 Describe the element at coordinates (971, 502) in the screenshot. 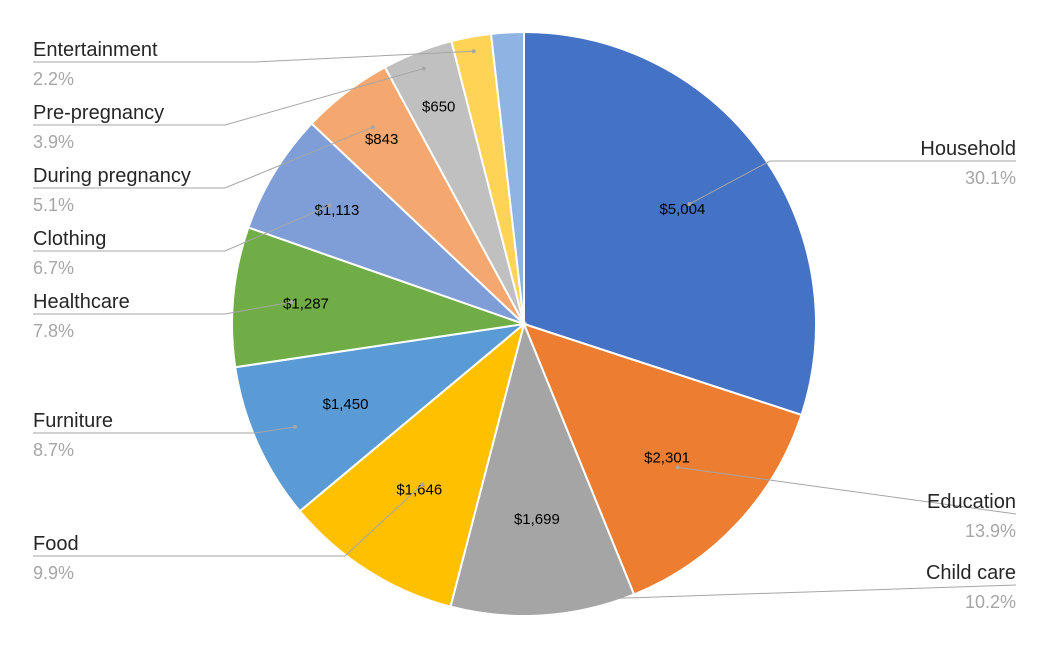

I see `category-label-education: Education` at that location.